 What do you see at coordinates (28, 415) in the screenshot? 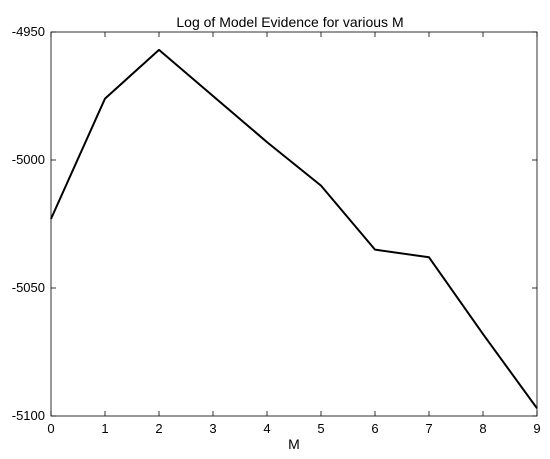
I see `y-tick-label: -5100` at bounding box center [28, 415].